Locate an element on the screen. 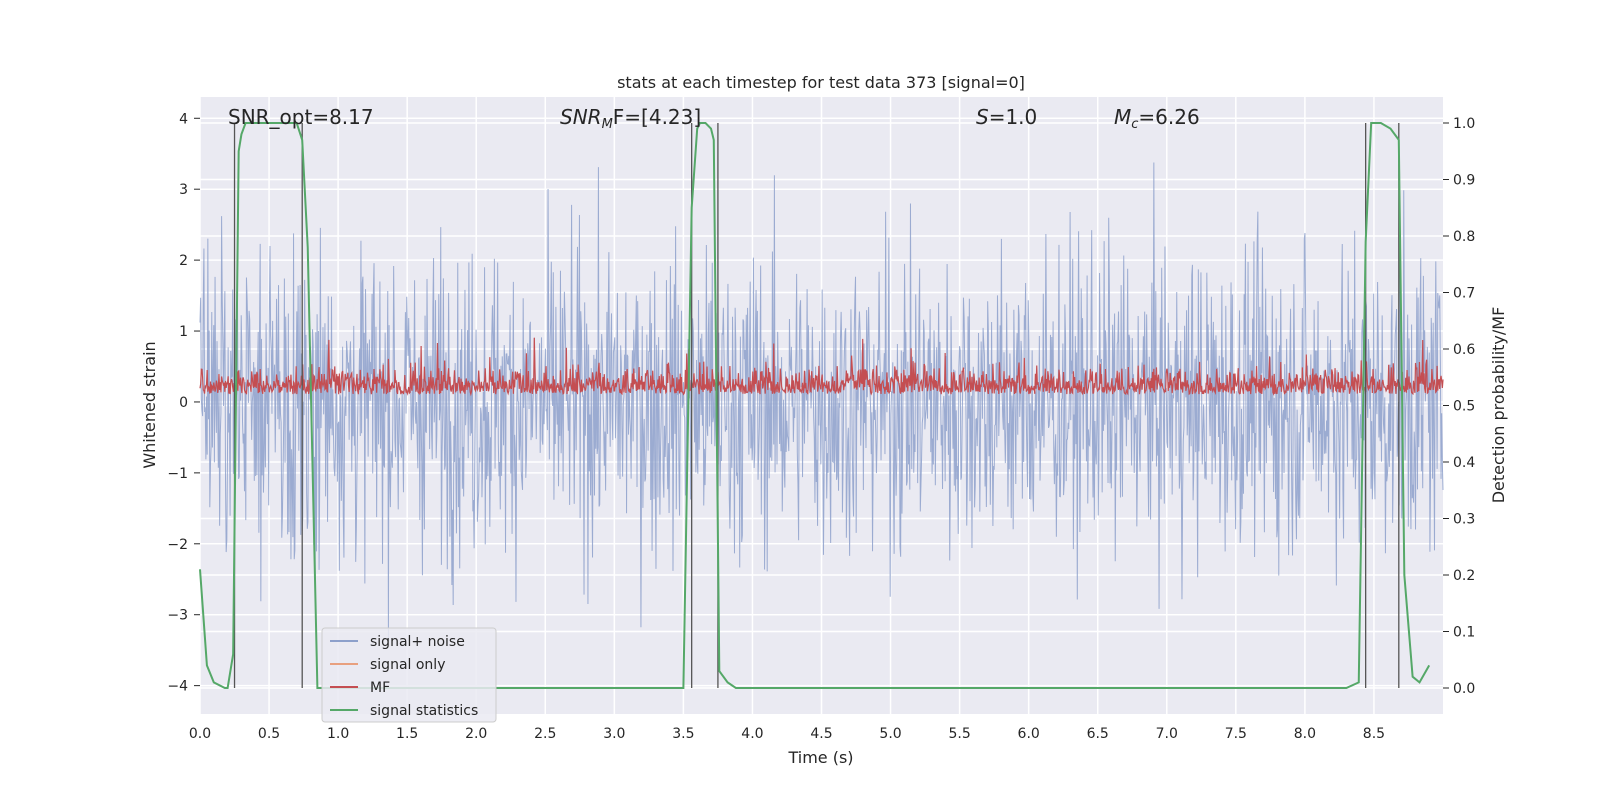  x-tick-label: 8.0 is located at coordinates (1305, 734).